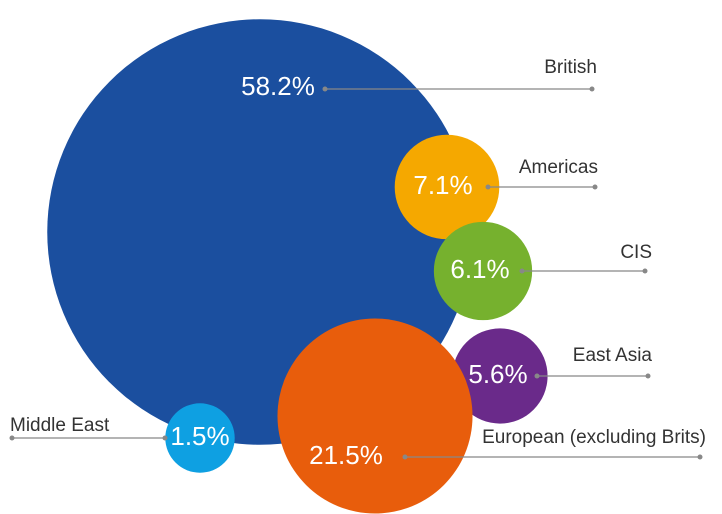 This screenshot has width=722, height=514. I want to click on category-label: CIS, so click(636, 252).